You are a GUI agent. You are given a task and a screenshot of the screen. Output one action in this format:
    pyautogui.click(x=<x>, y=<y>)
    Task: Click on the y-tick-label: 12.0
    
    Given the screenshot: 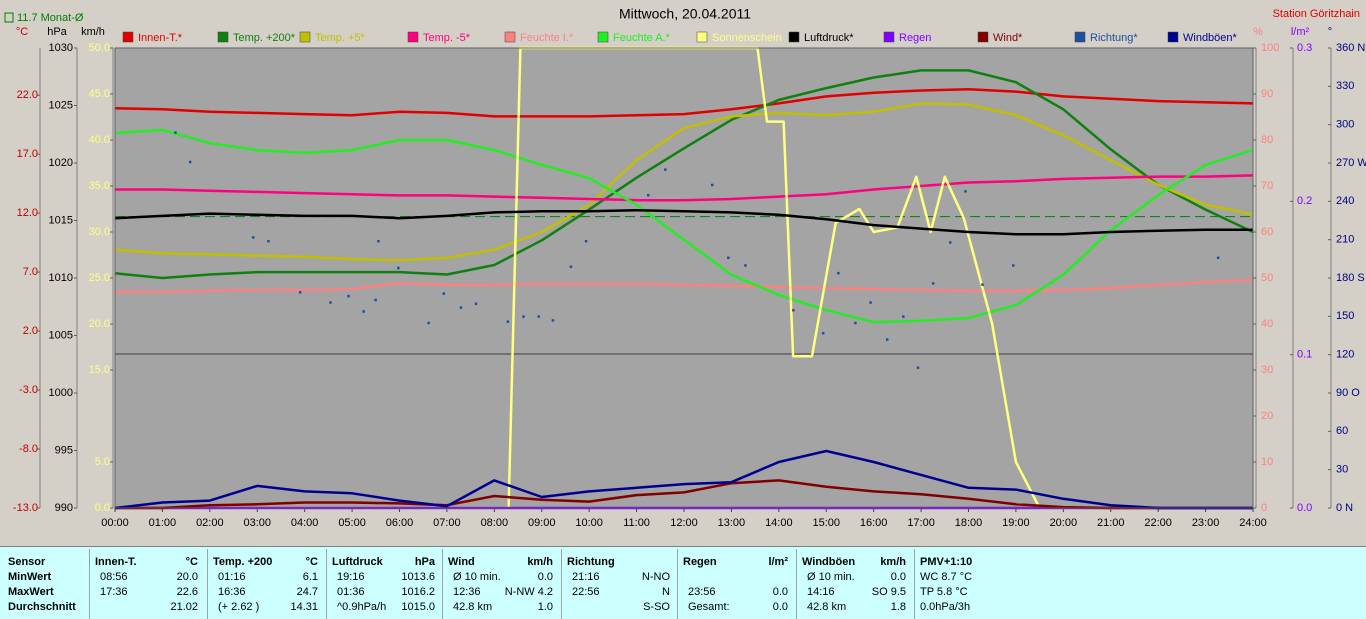 What is the action you would take?
    pyautogui.click(x=27, y=213)
    